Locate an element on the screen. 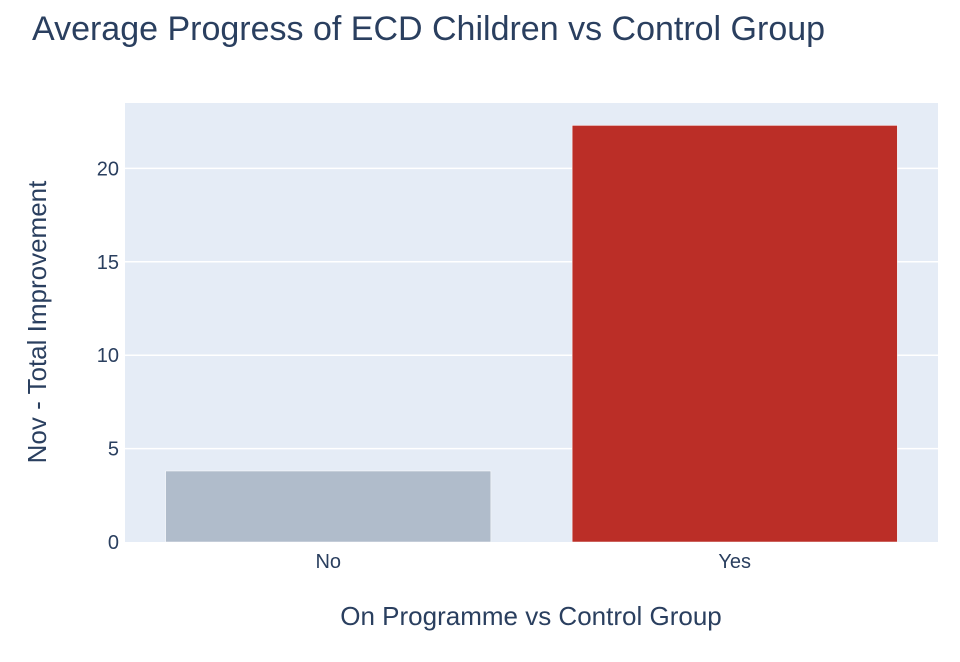  y-tick-label: 0 is located at coordinates (113, 543).